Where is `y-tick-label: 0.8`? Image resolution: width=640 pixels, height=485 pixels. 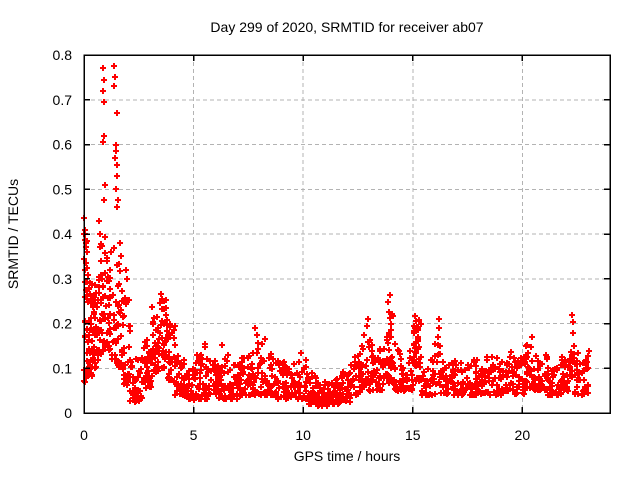 y-tick-label: 0.8 is located at coordinates (63, 55).